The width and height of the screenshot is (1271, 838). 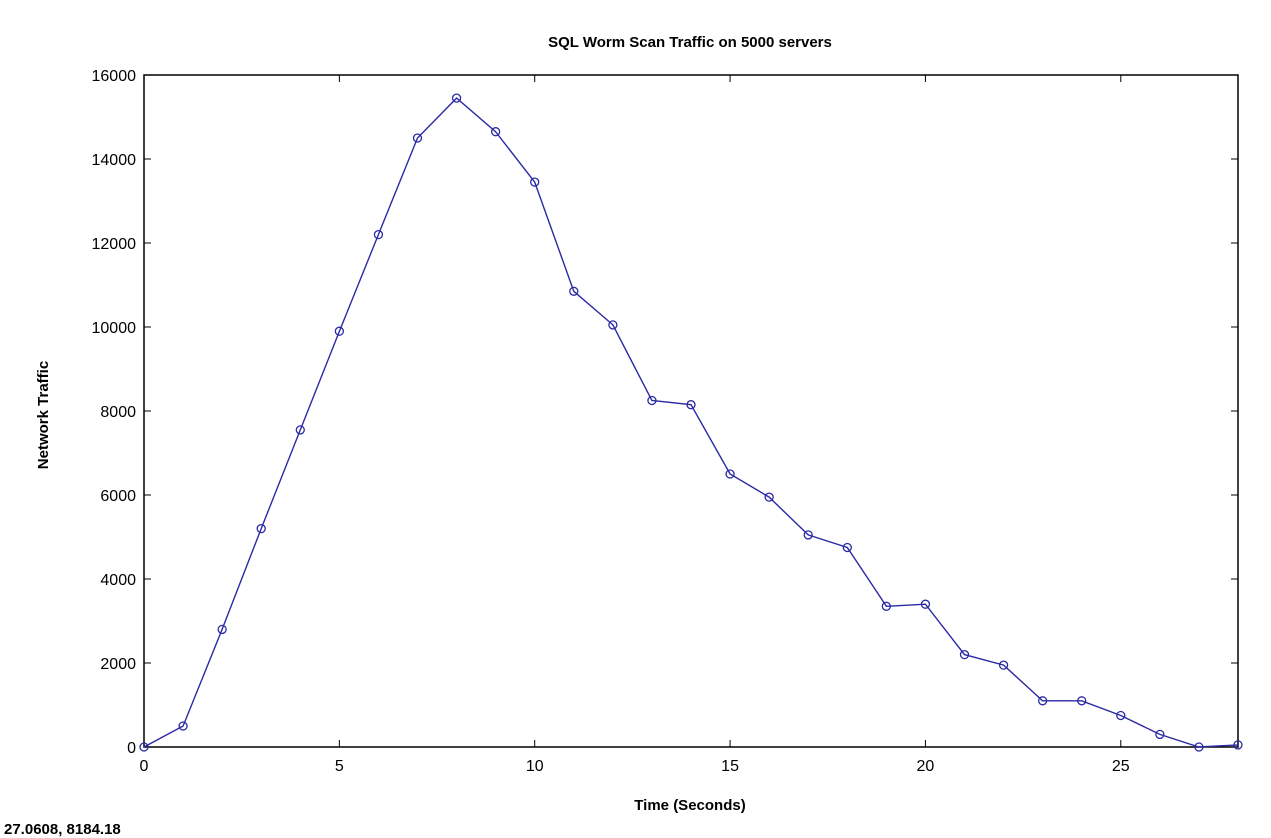 I want to click on y-tick-label: 6000, so click(x=118, y=496).